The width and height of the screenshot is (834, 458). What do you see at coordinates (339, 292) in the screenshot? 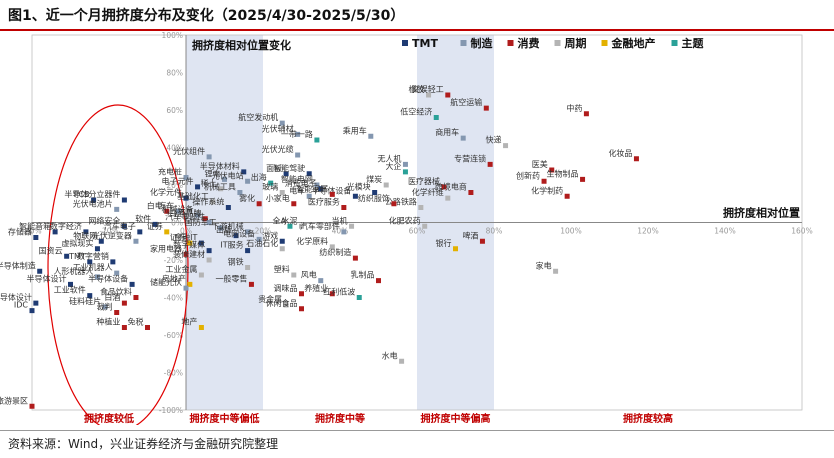
I see `data-point-label: 红利低波` at bounding box center [339, 292].